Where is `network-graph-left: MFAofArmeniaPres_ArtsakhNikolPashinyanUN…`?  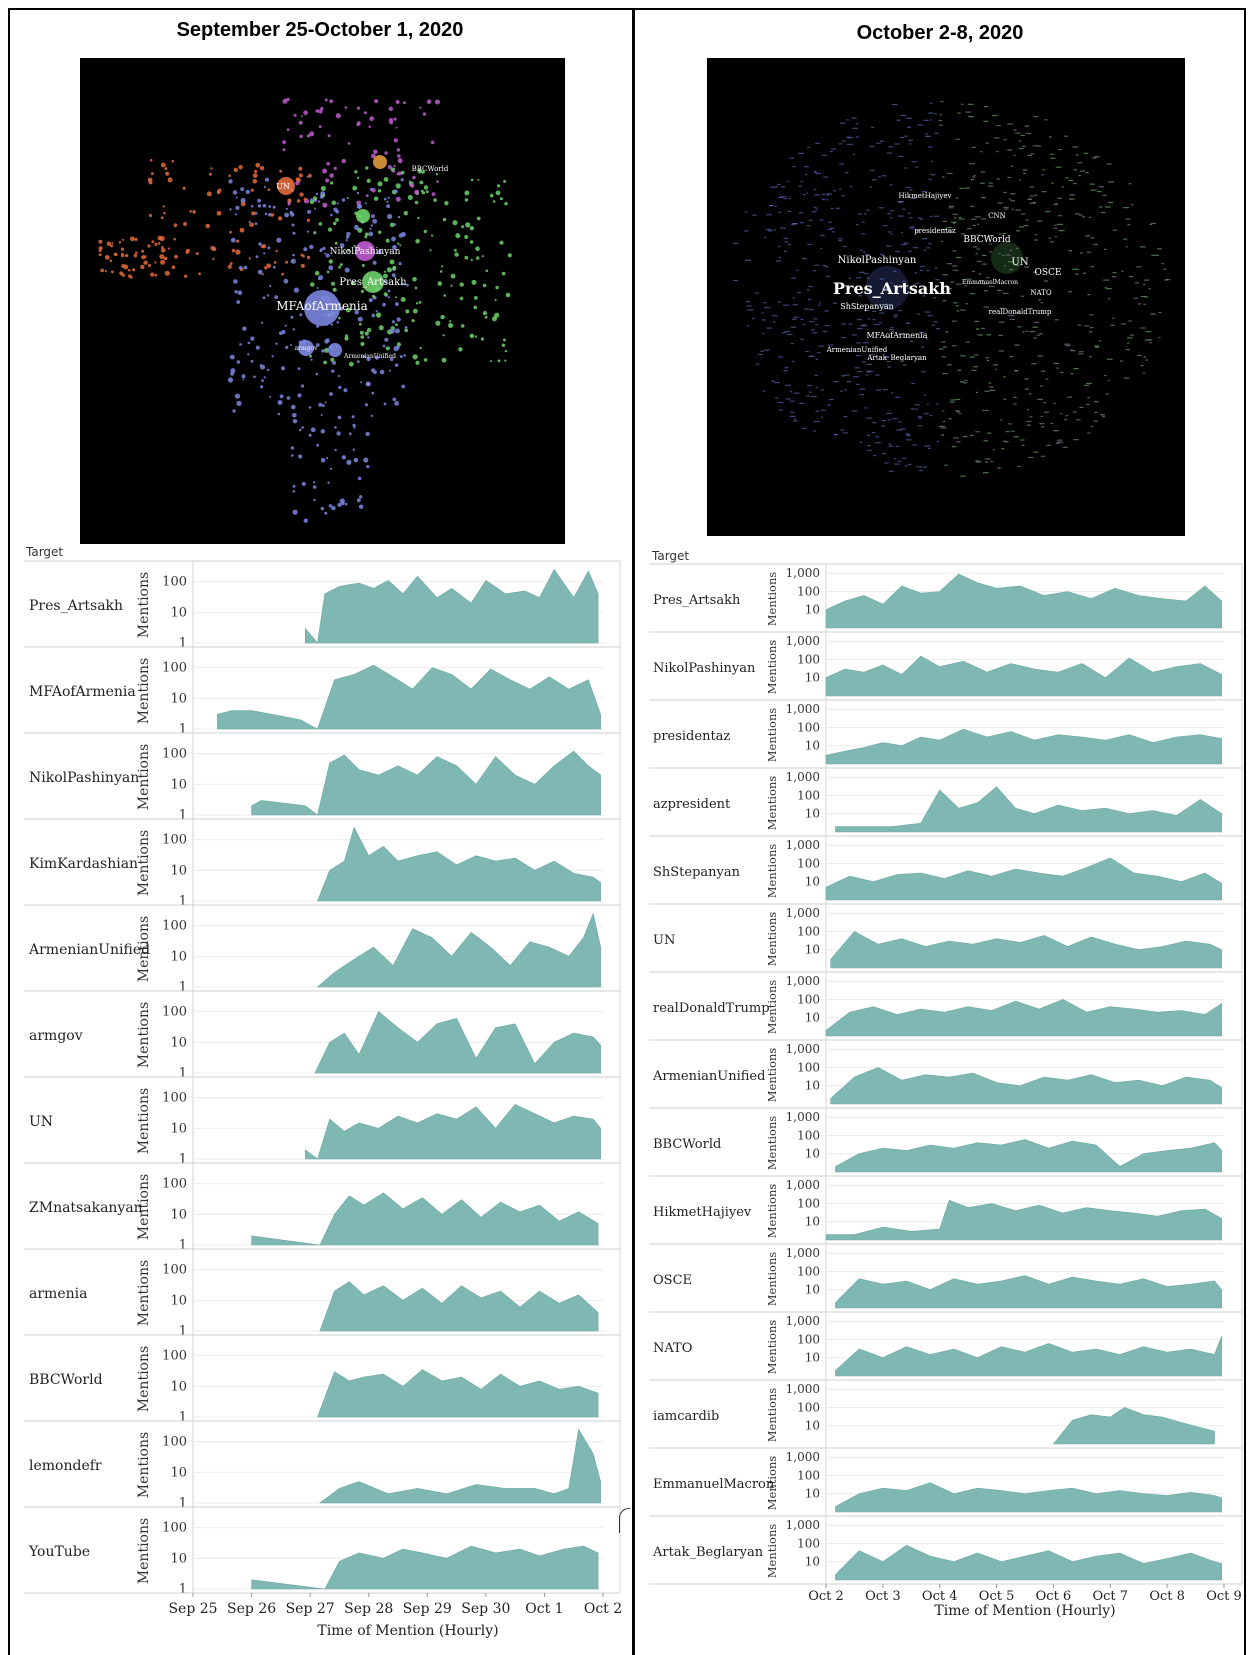 network-graph-left: MFAofArmeniaPres_ArtsakhNikolPashinyanUN… is located at coordinates (322, 301).